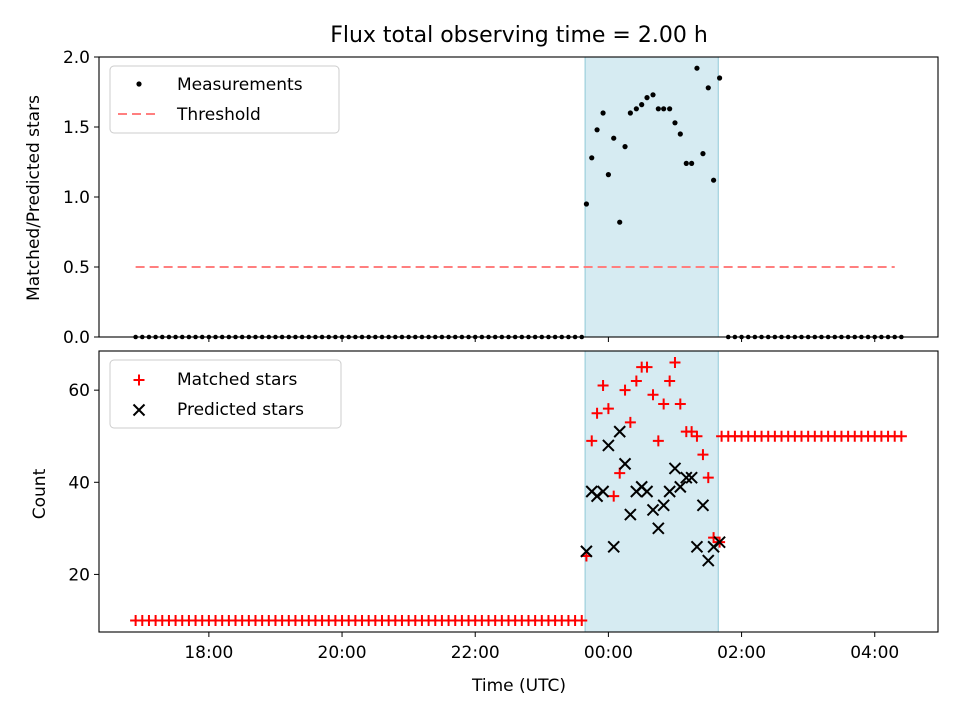  Describe the element at coordinates (76, 268) in the screenshot. I see `top-y-tick-label: 0.5` at that location.